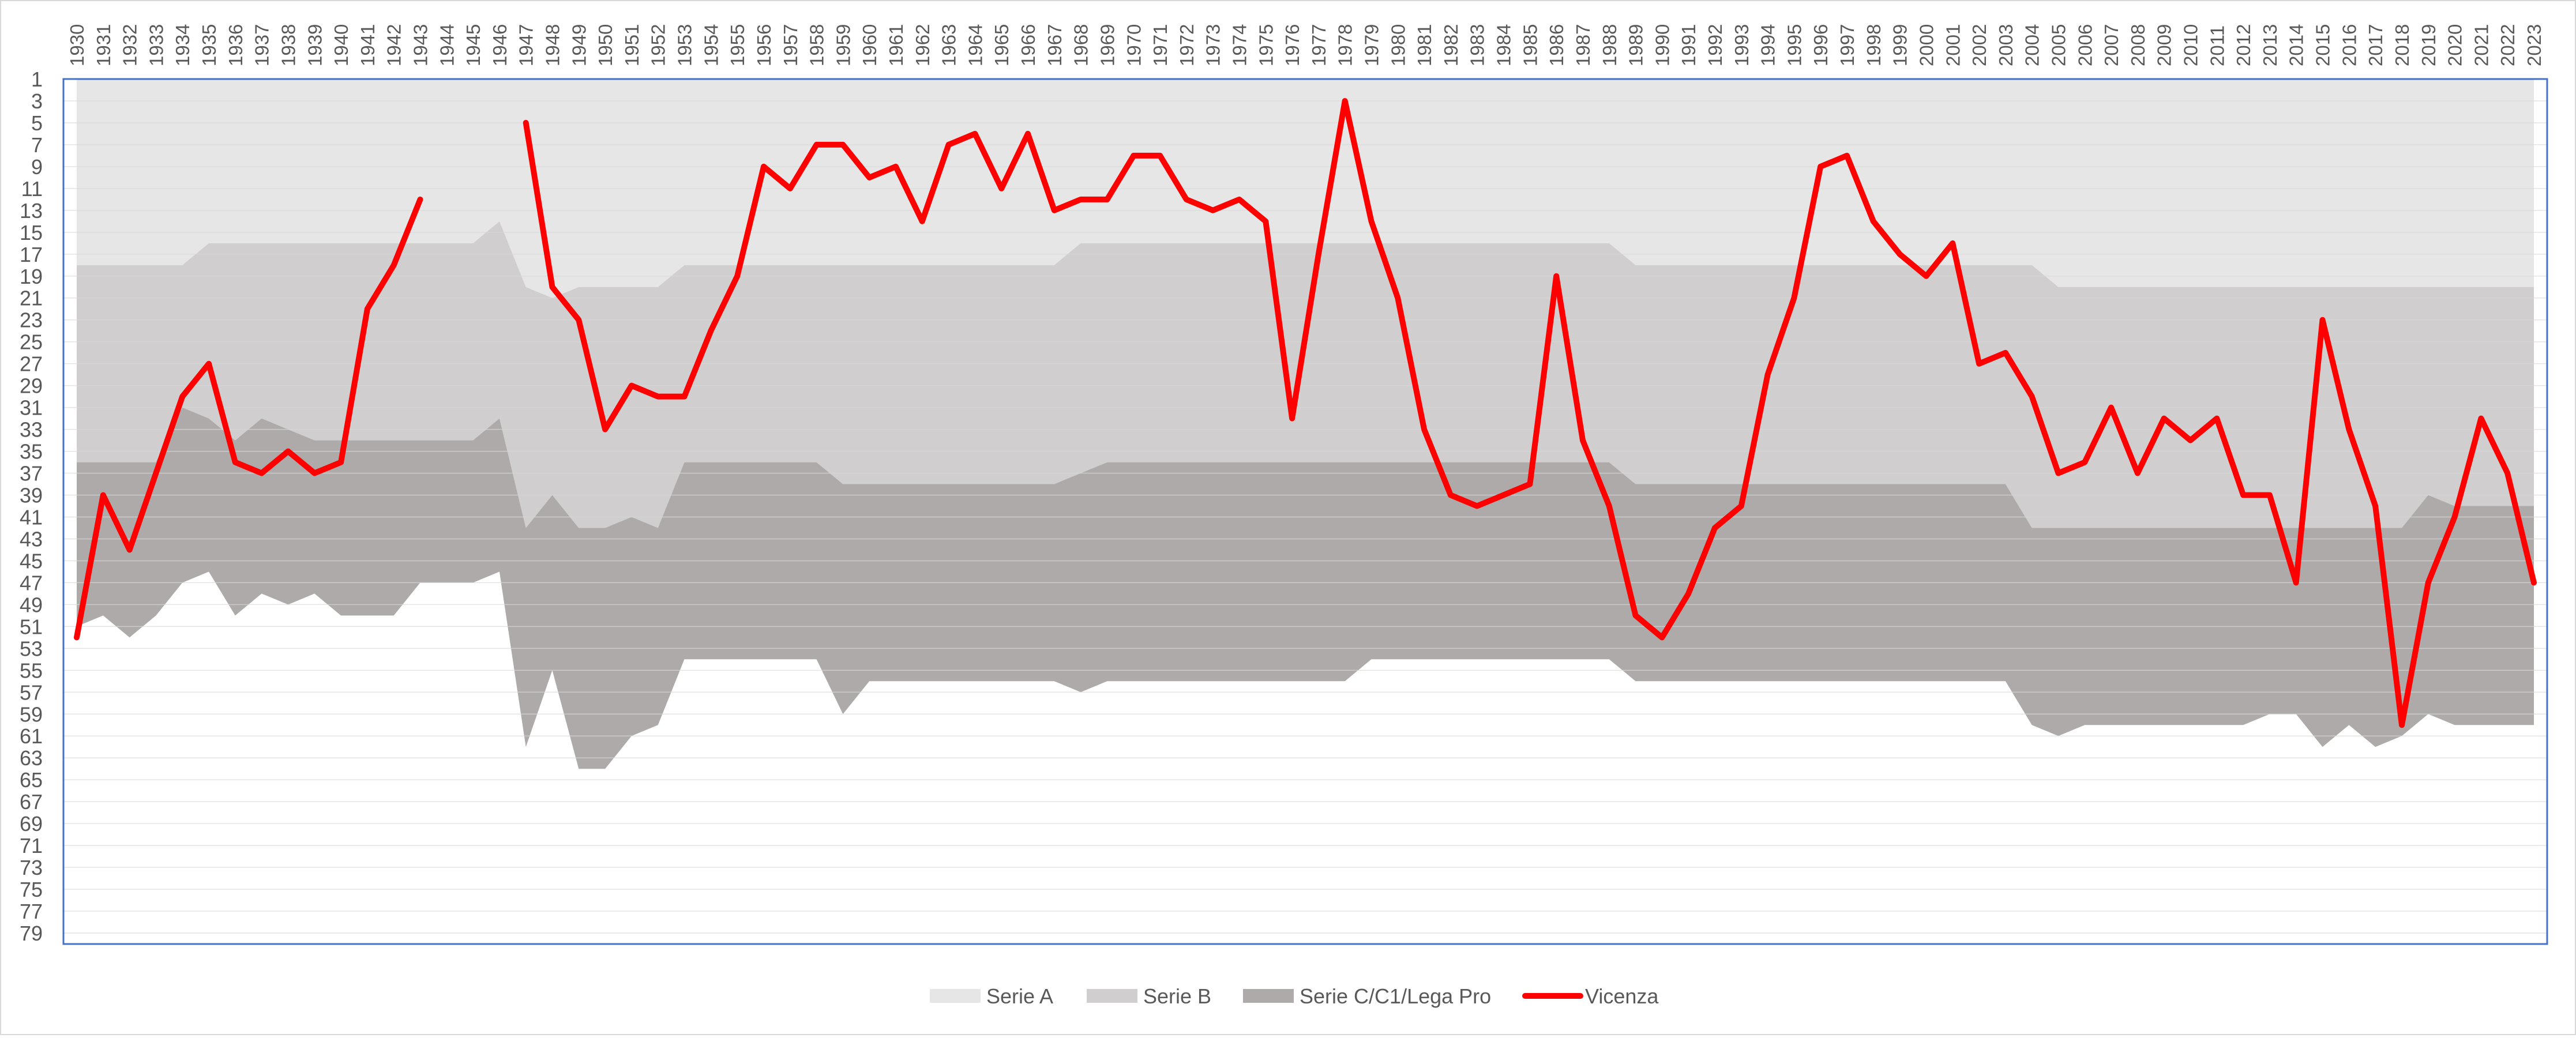  Describe the element at coordinates (2323, 45) in the screenshot. I see `x-tick-label: 2015` at that location.